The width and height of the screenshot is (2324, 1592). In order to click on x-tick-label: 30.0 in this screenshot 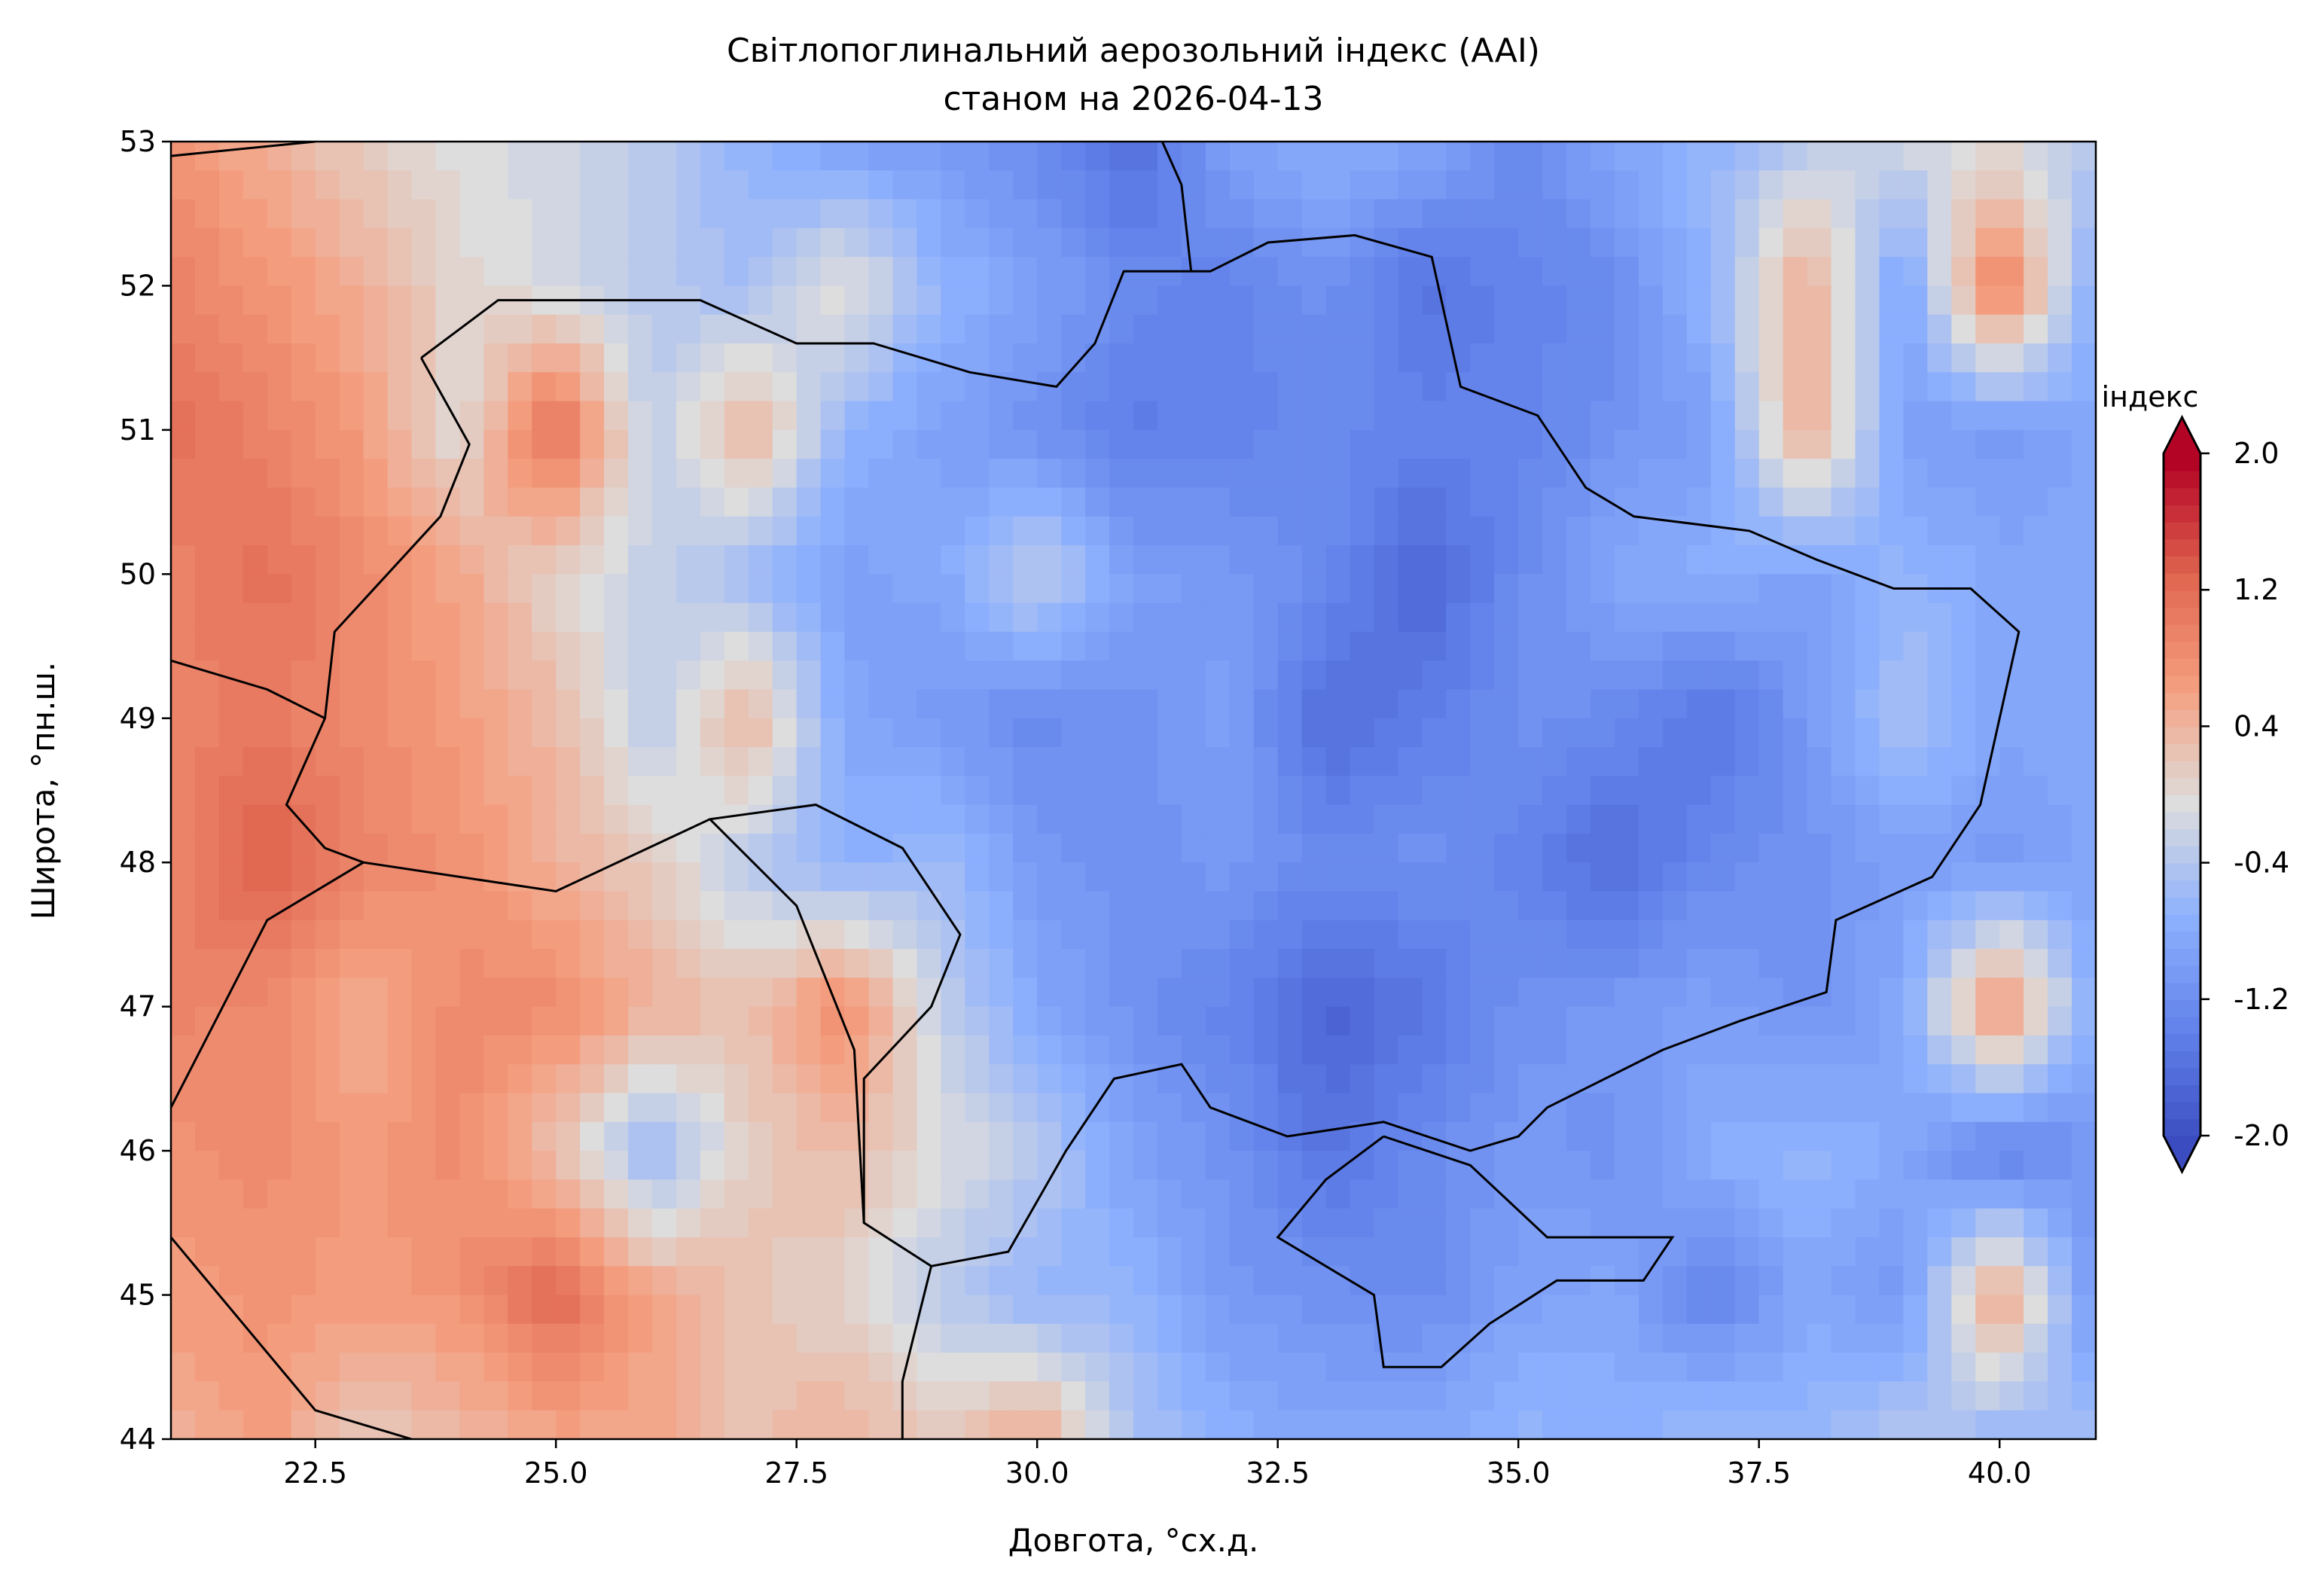, I will do `click(1037, 1473)`.